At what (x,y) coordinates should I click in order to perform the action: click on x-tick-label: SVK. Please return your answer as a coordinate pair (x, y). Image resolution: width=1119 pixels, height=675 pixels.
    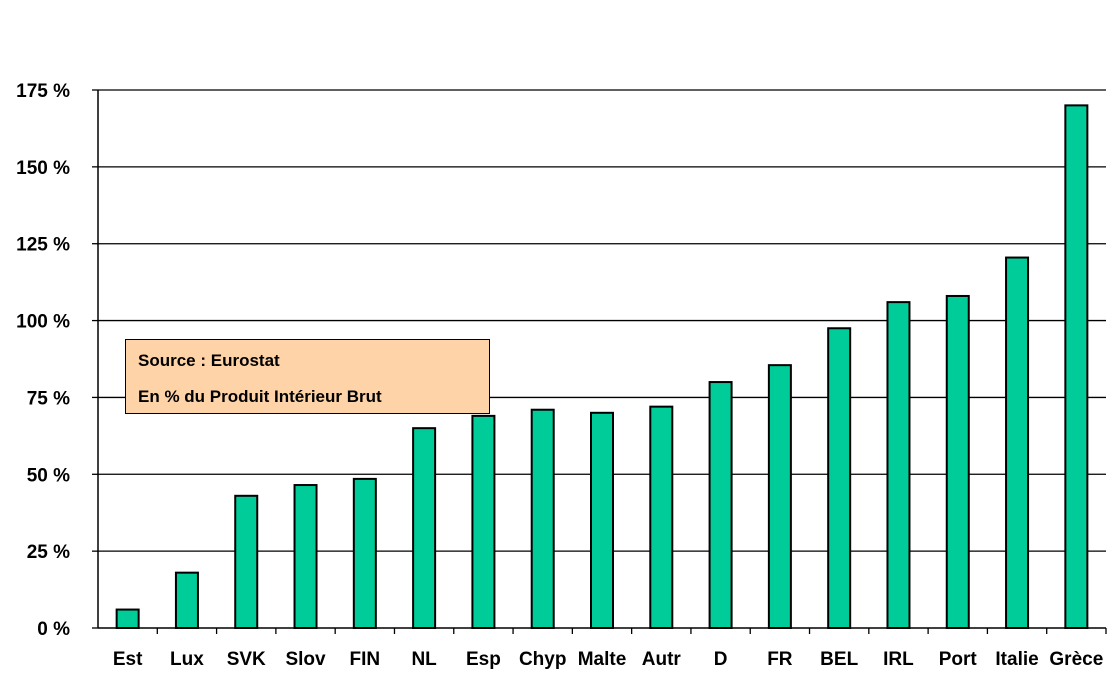
    Looking at the image, I should click on (246, 659).